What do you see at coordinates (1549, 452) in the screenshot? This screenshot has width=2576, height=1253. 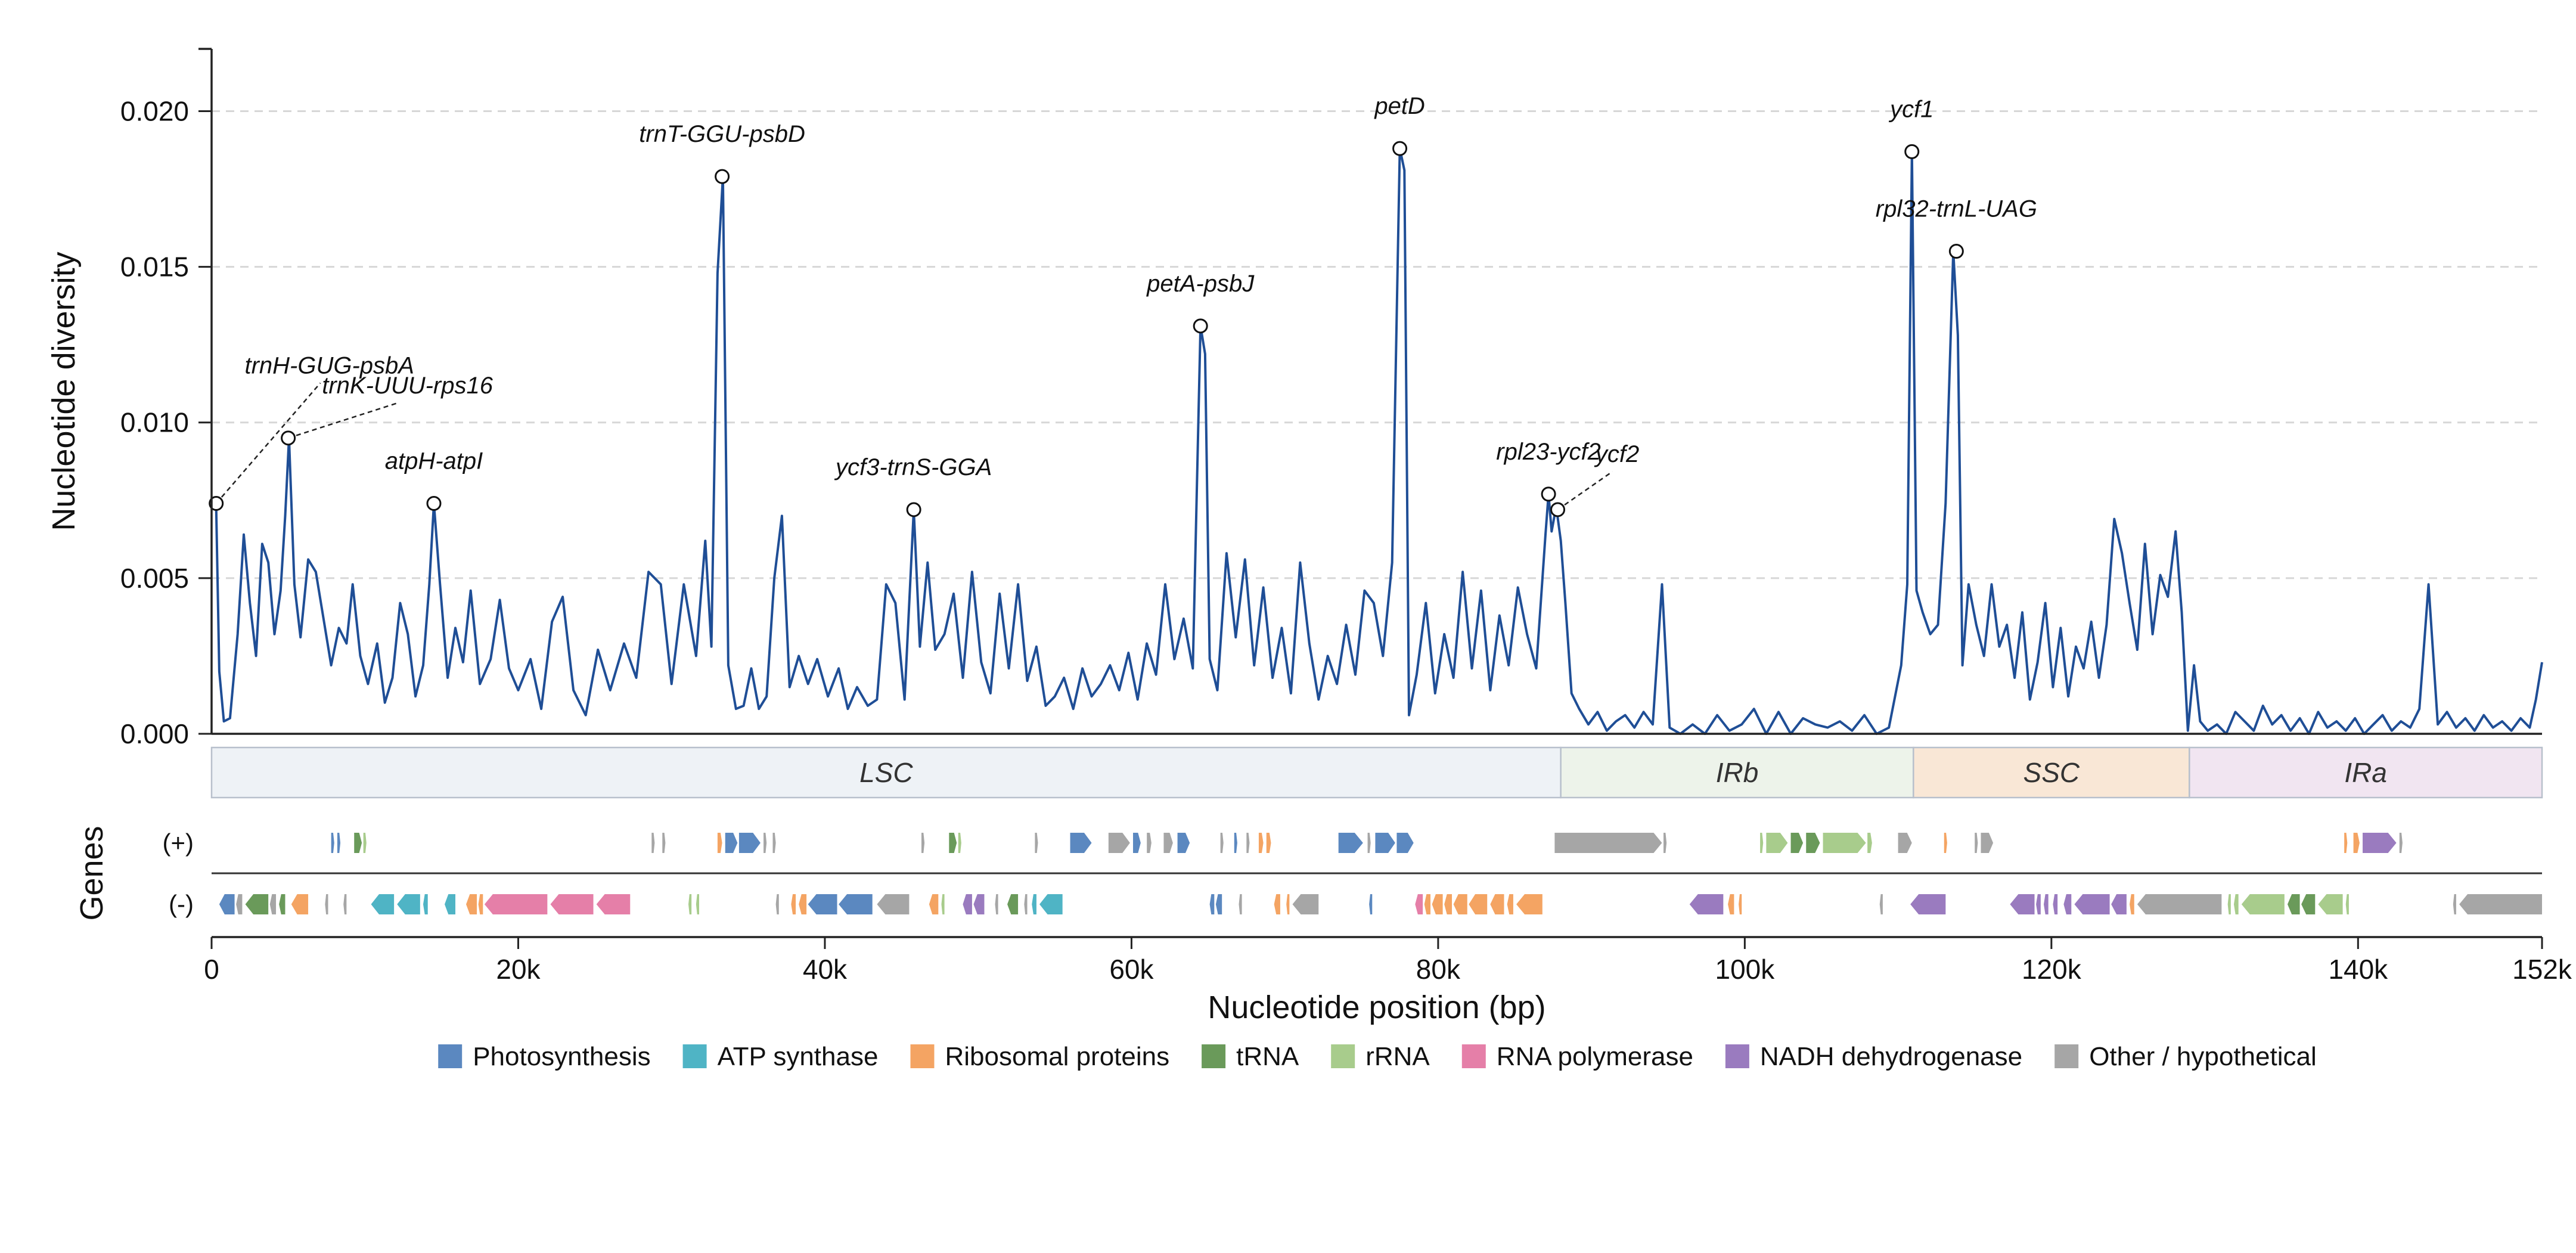 I see `peak-label-rpl23-ycf2: rpl23-ycf2` at bounding box center [1549, 452].